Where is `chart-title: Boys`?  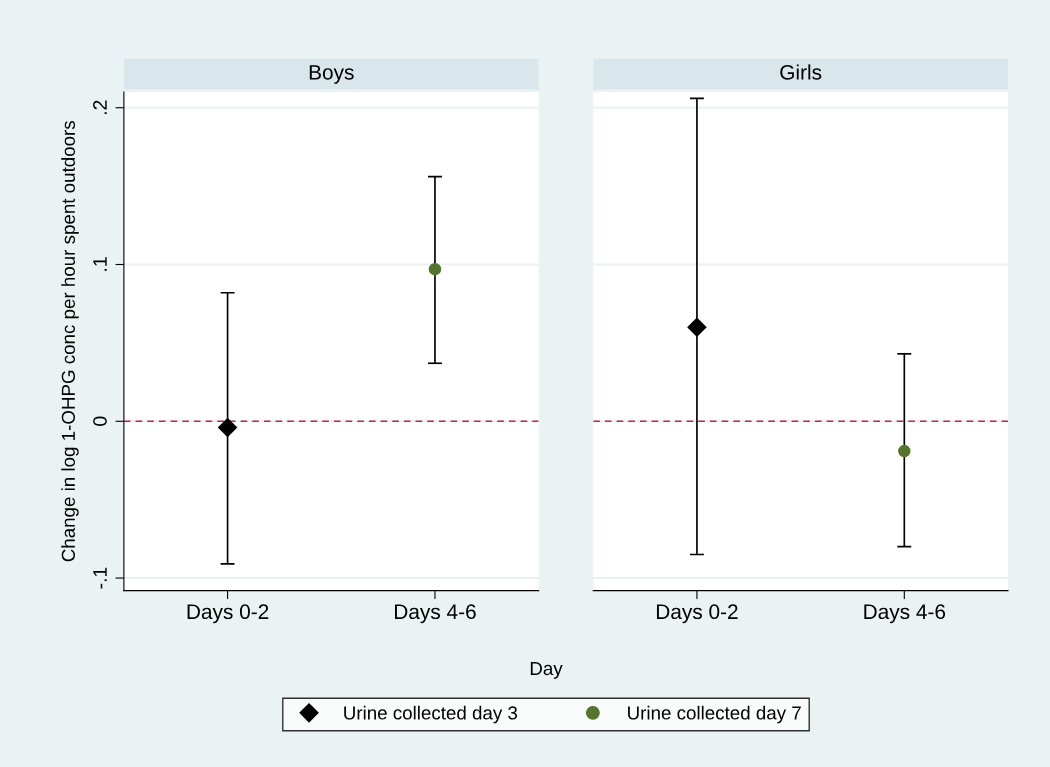
chart-title: Boys is located at coordinates (331, 74).